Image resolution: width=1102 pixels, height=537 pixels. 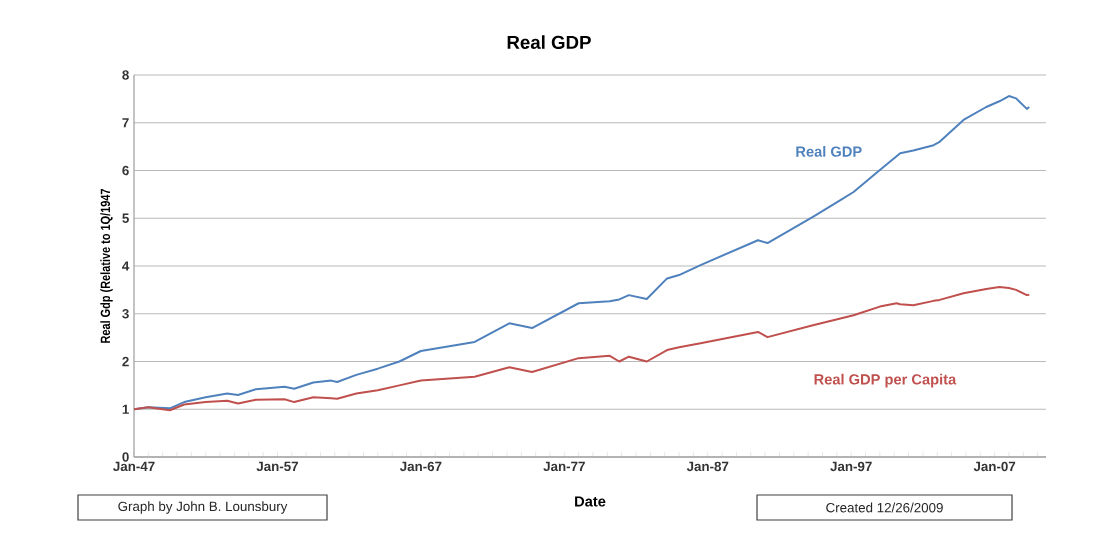 What do you see at coordinates (420, 466) in the screenshot?
I see `x-tick-label: Jan-67` at bounding box center [420, 466].